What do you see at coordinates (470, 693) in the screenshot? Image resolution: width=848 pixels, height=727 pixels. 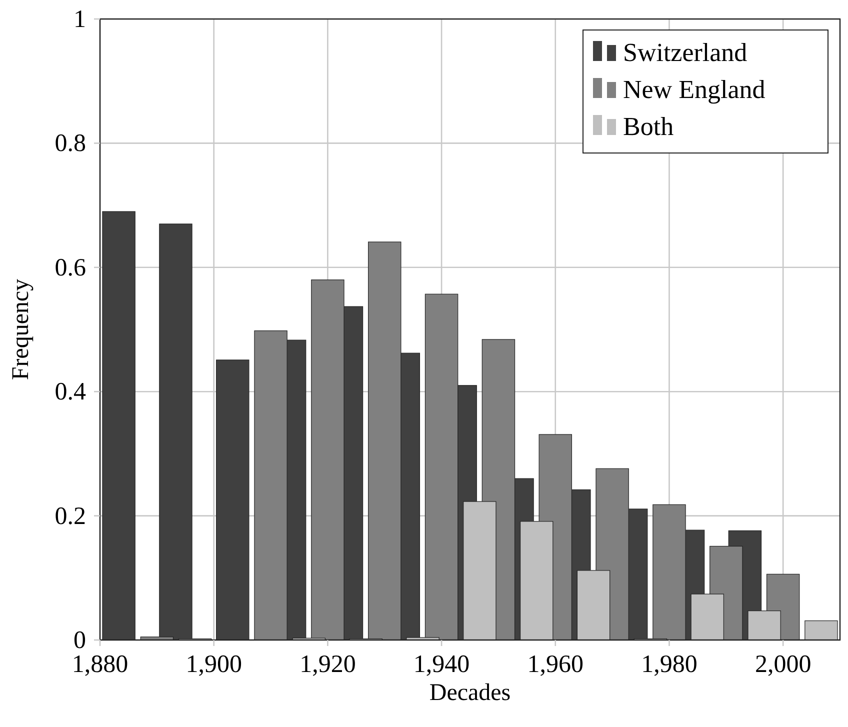 I see `x-axis-title: Decades` at bounding box center [470, 693].